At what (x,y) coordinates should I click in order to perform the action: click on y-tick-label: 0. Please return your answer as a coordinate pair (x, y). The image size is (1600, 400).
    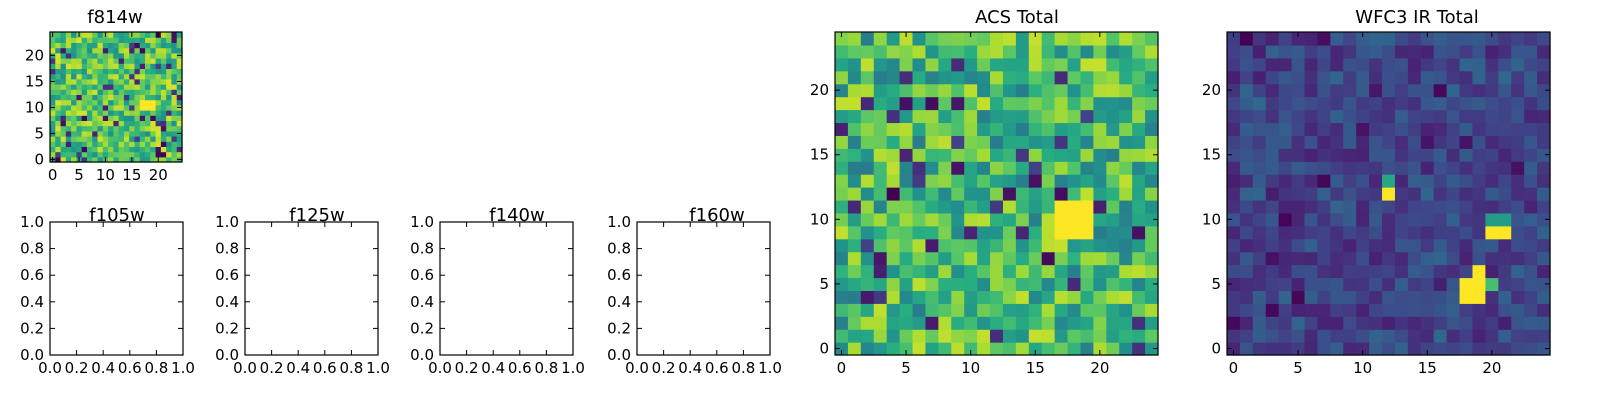
    Looking at the image, I should click on (39, 159).